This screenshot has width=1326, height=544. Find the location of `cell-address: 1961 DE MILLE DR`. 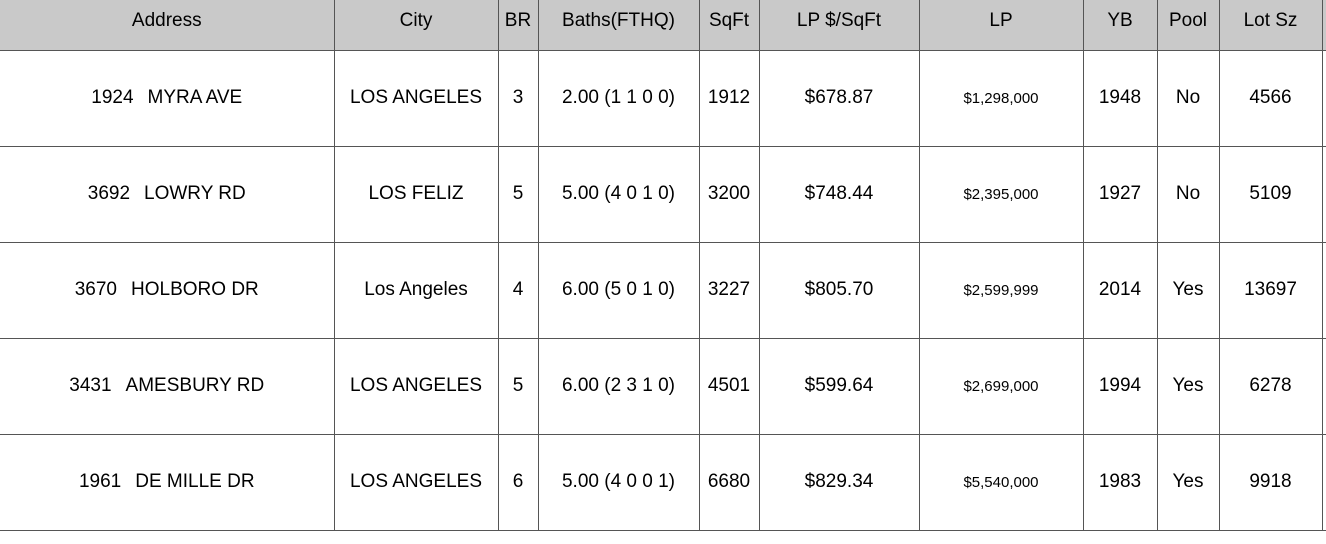

cell-address: 1961 DE MILLE DR is located at coordinates (167, 482).